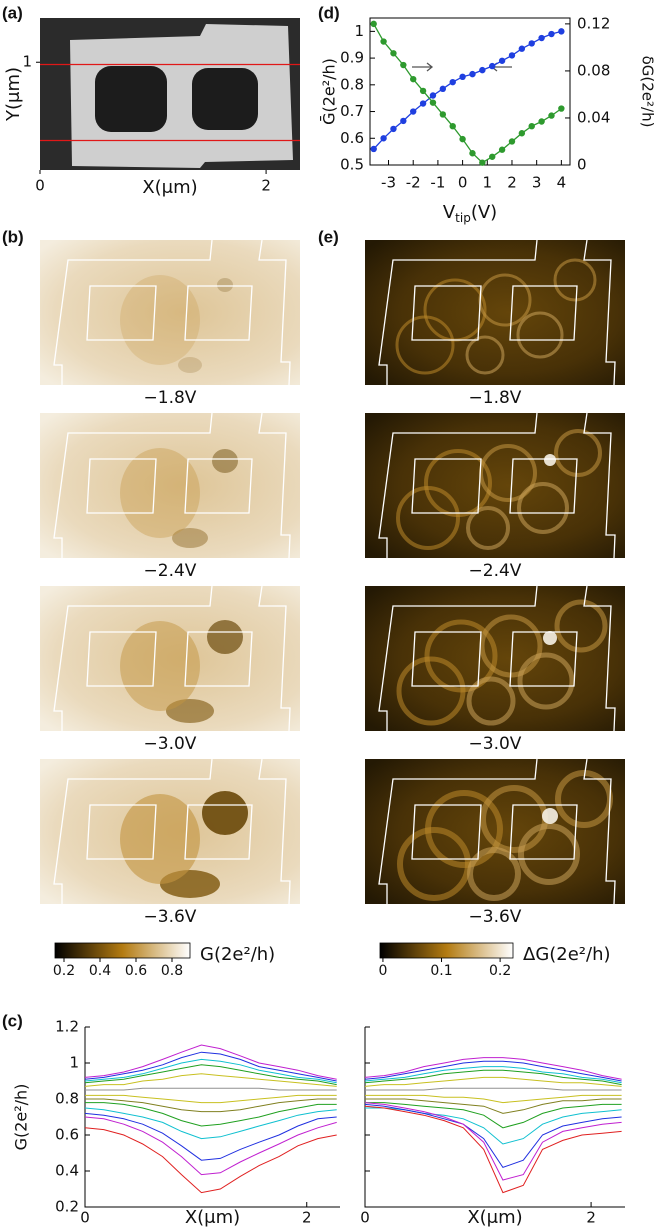 The width and height of the screenshot is (660, 1229). Describe the element at coordinates (67, 1171) in the screenshot. I see `y-tick-label: 0.4` at that location.